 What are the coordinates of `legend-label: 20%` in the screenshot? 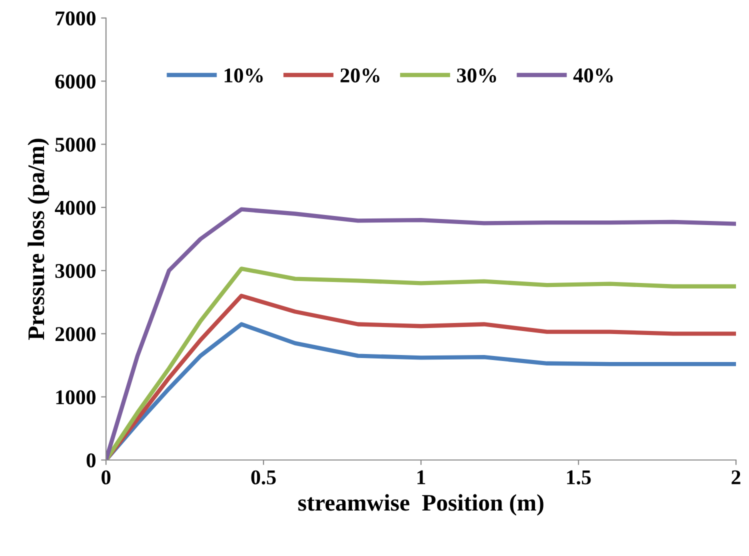 It's located at (360, 75).